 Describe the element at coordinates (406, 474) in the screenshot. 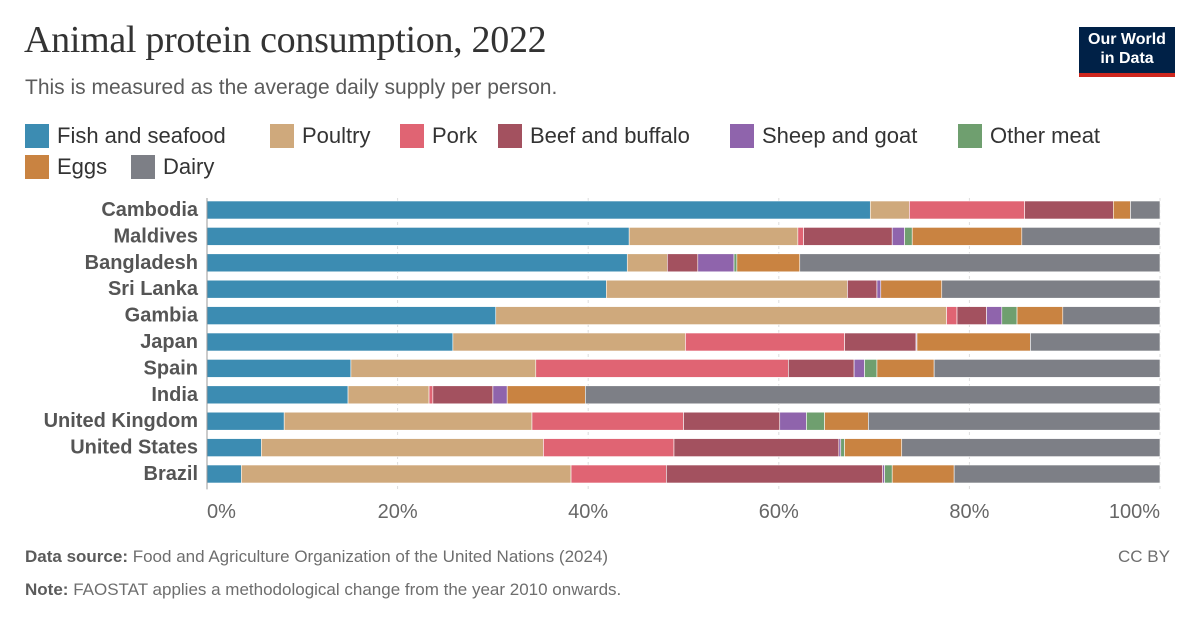

I see `bar-segment-brazil-poultry` at that location.